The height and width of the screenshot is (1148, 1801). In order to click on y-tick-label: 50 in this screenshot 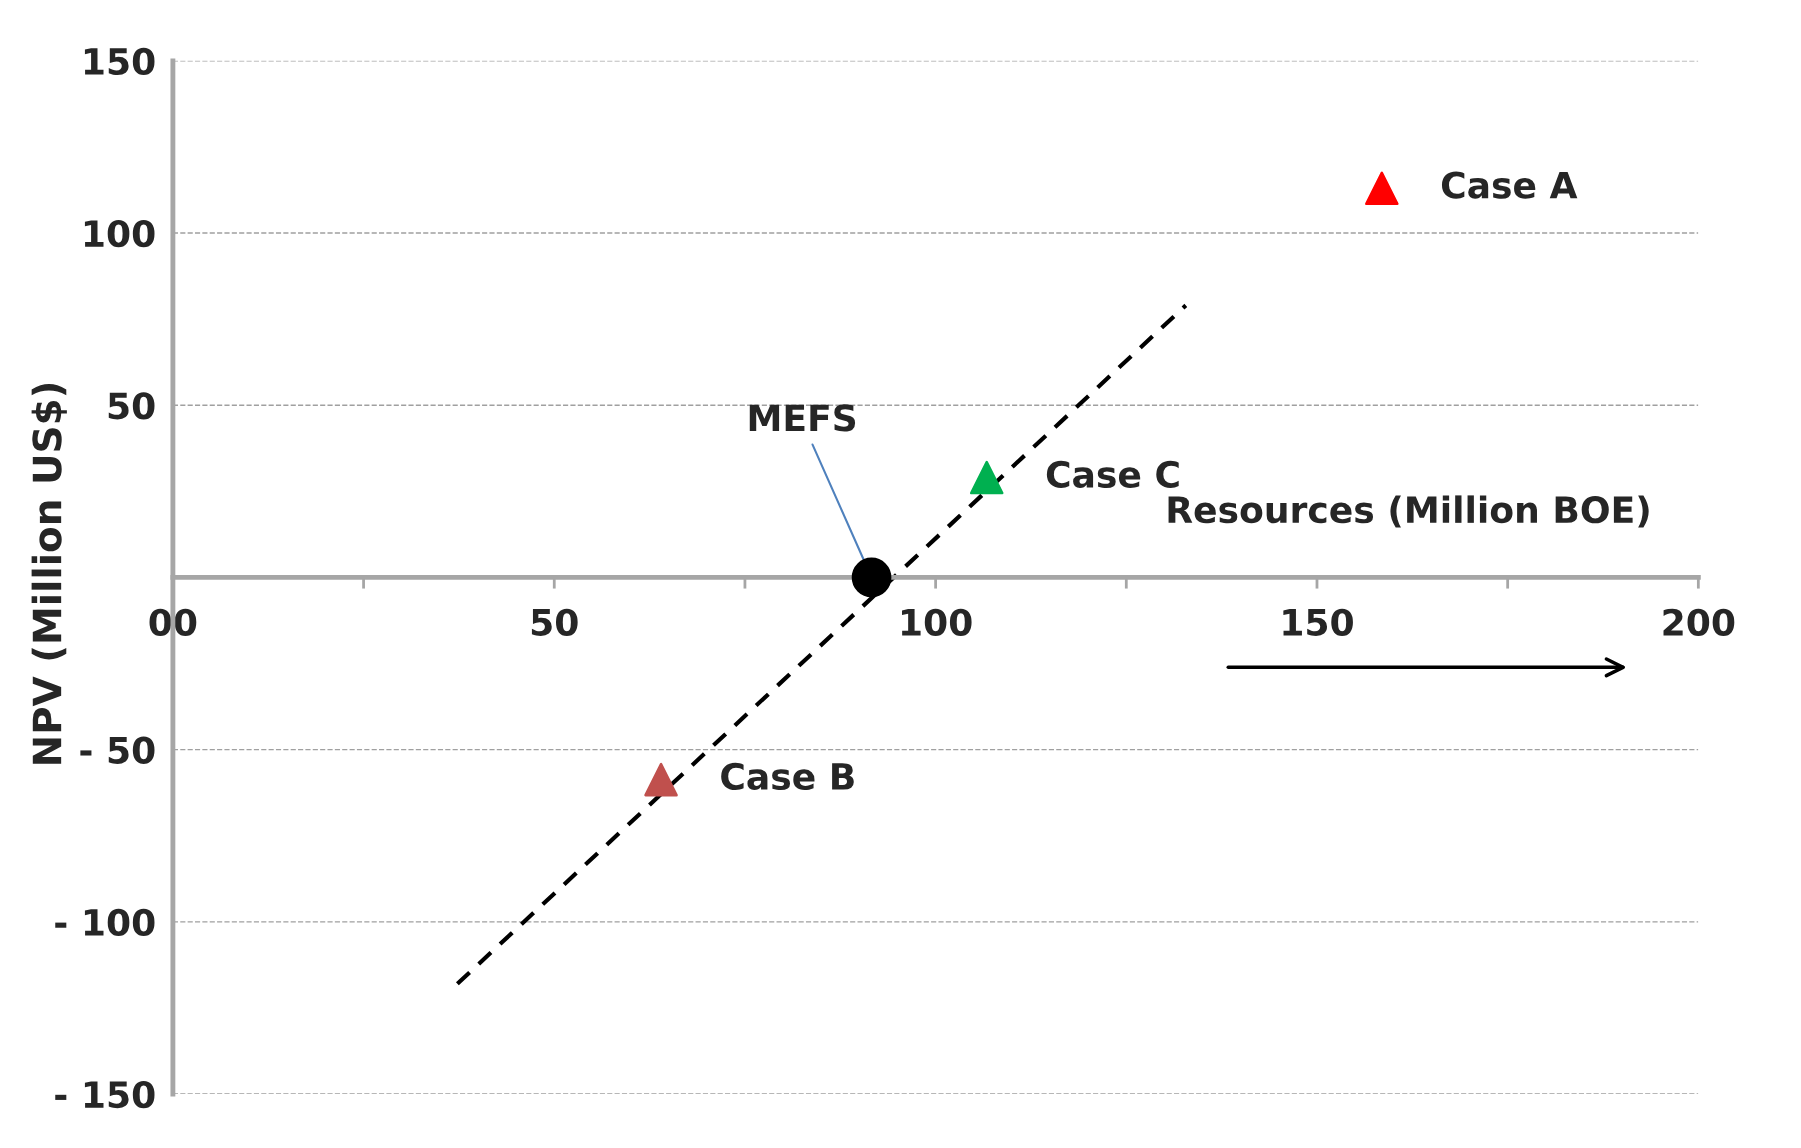, I will do `click(131, 406)`.